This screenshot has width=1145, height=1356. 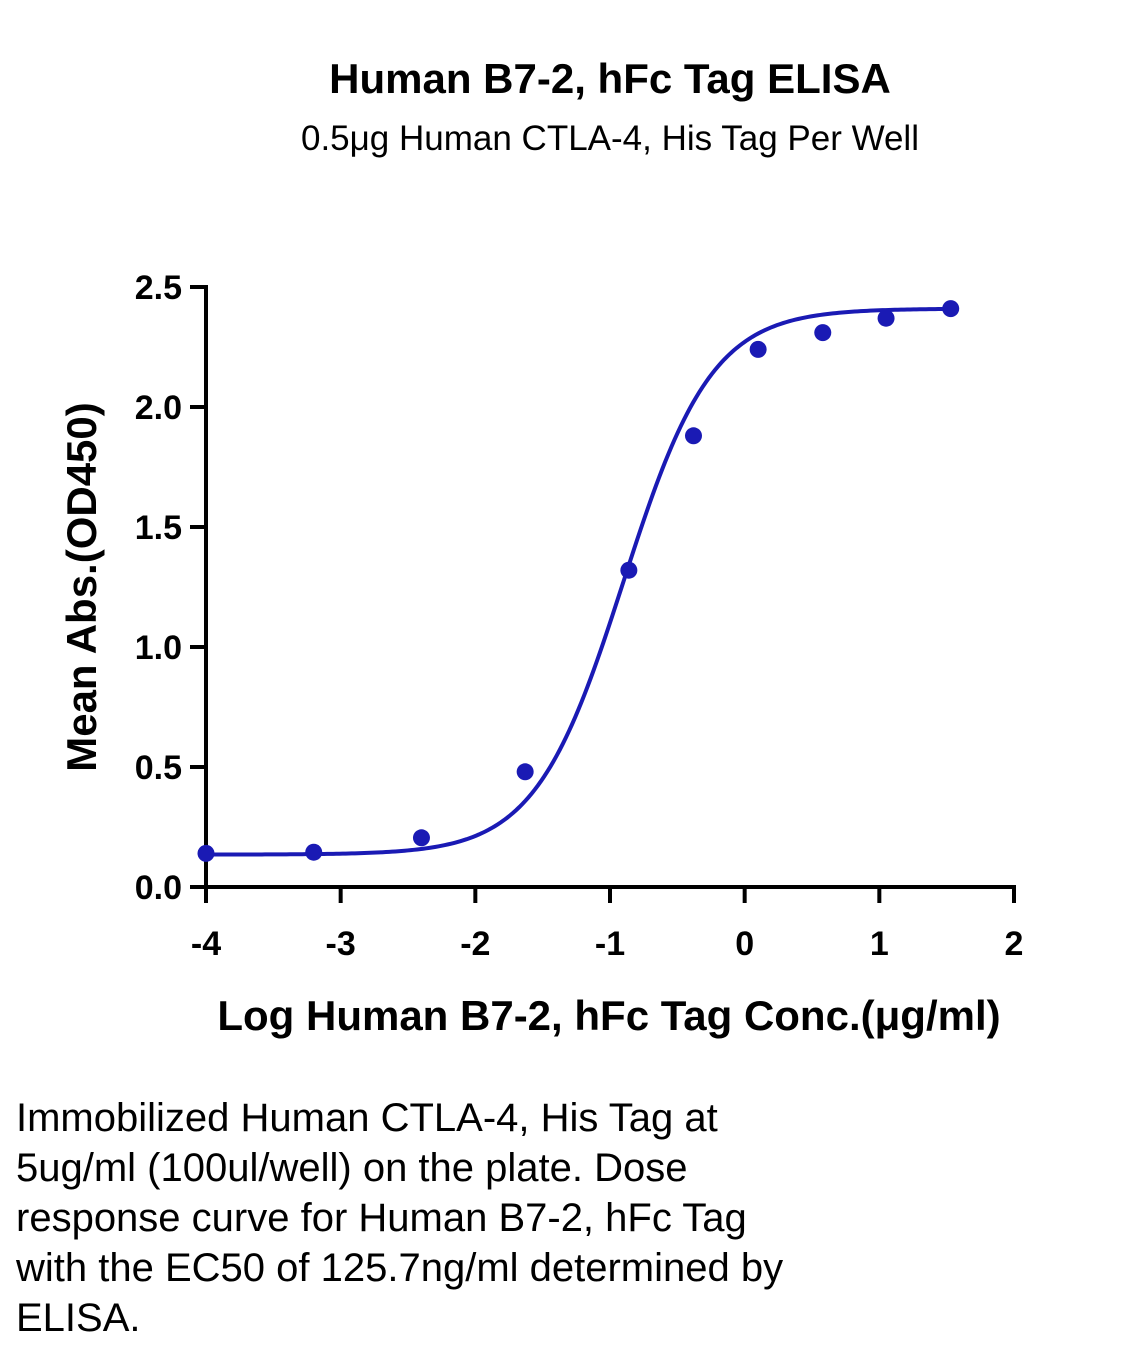 I want to click on x-tick-label: -3, so click(x=341, y=944).